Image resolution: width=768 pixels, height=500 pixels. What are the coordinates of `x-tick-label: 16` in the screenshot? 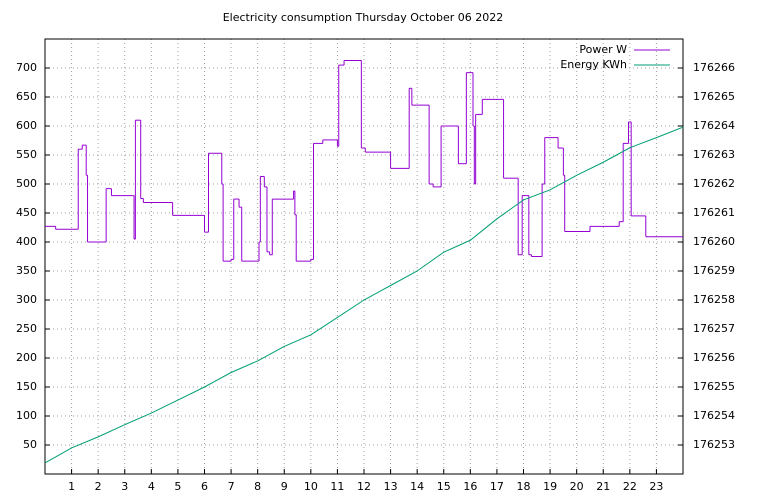 It's located at (470, 486).